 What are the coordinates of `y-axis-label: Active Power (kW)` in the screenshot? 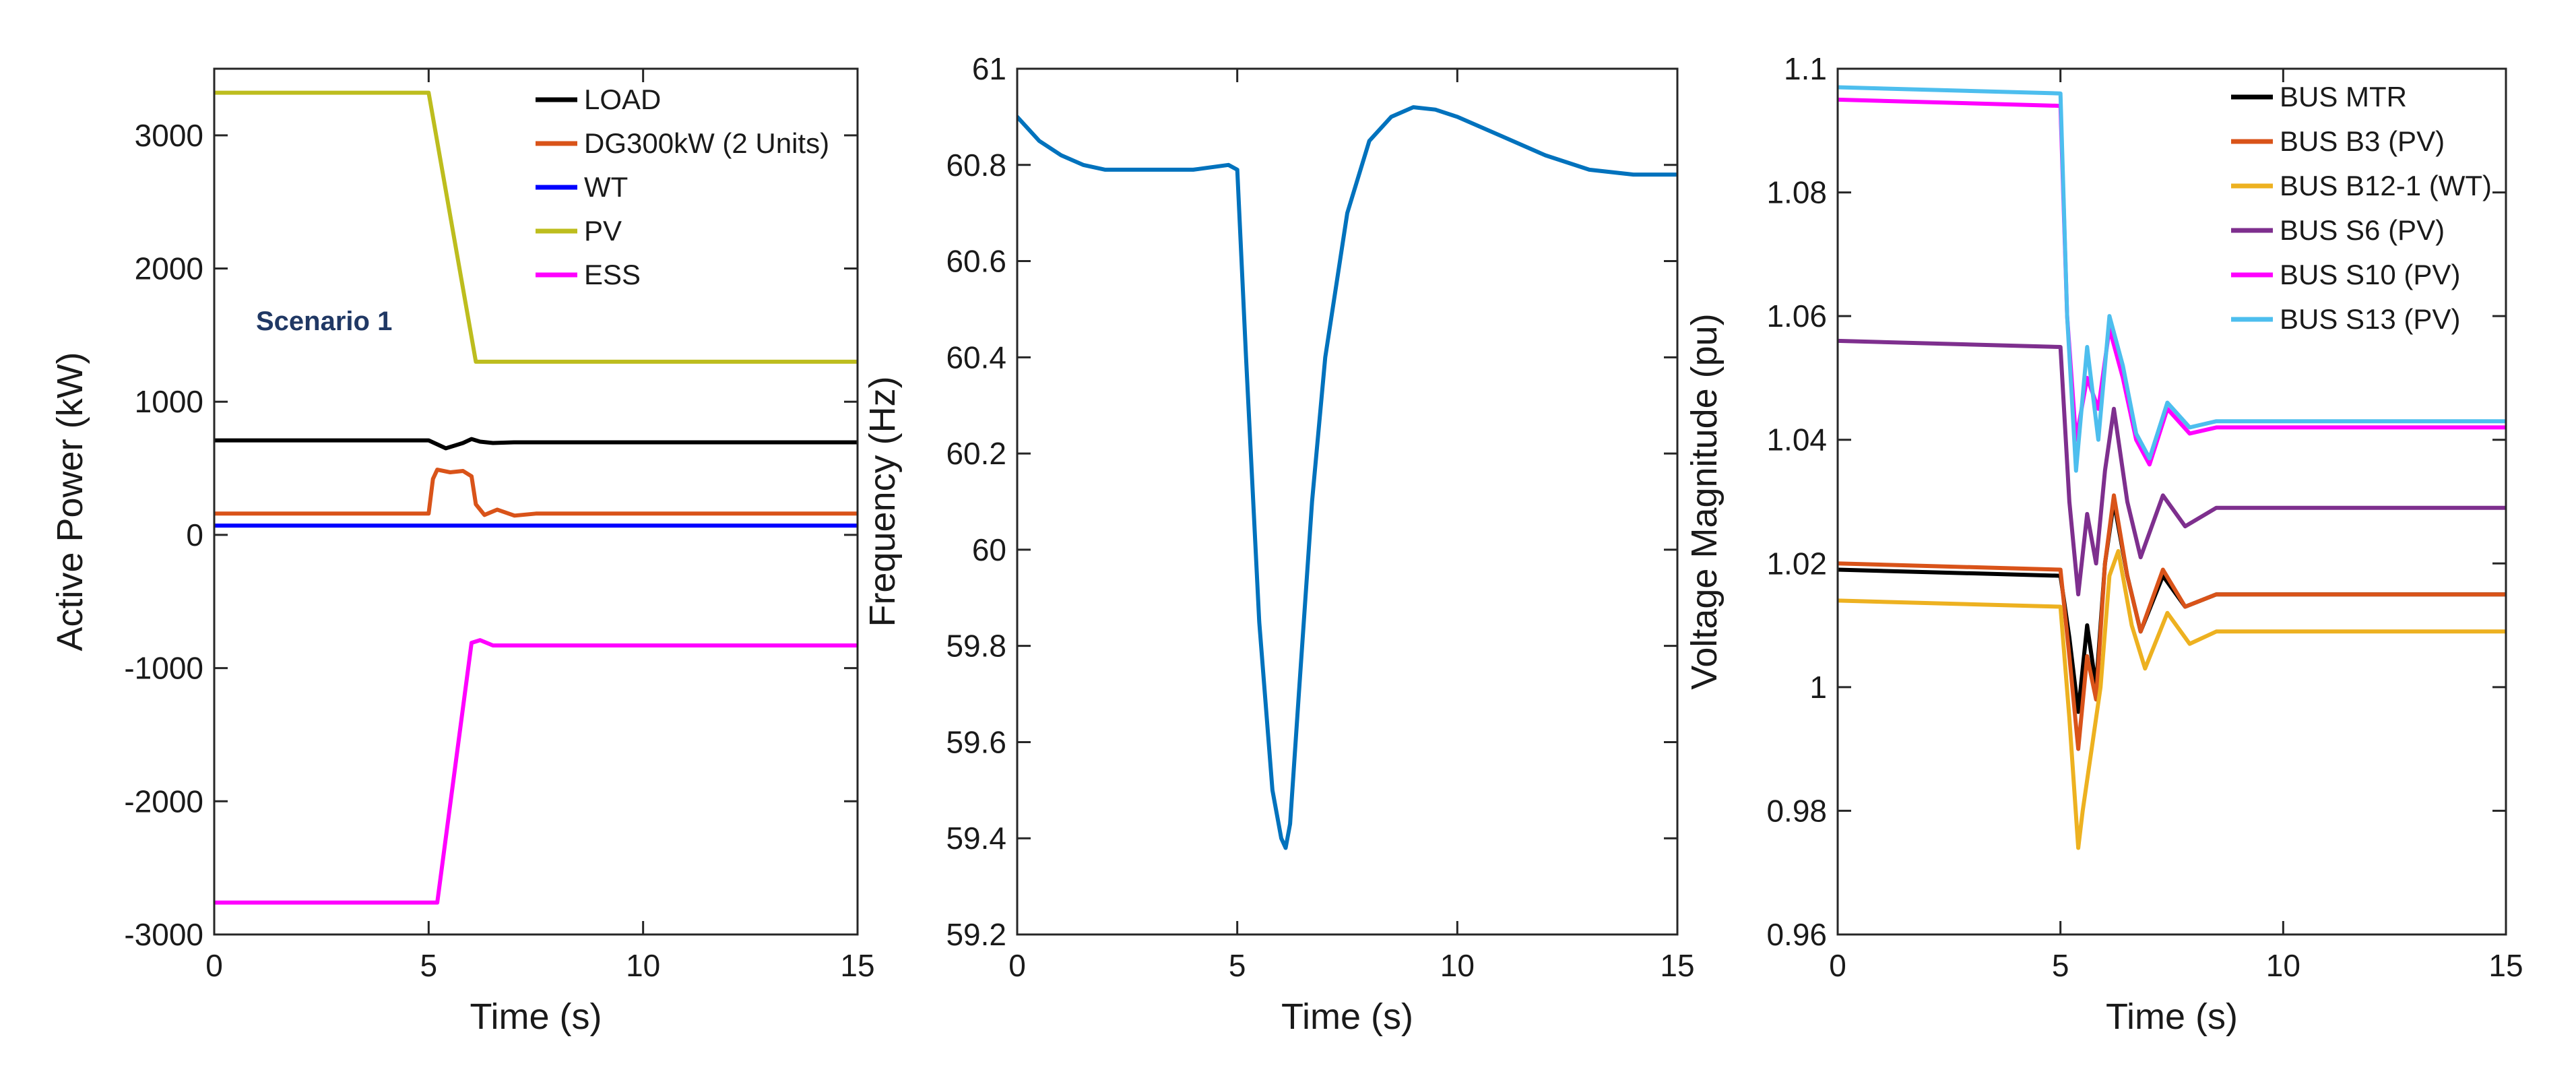 It's located at (70, 501).